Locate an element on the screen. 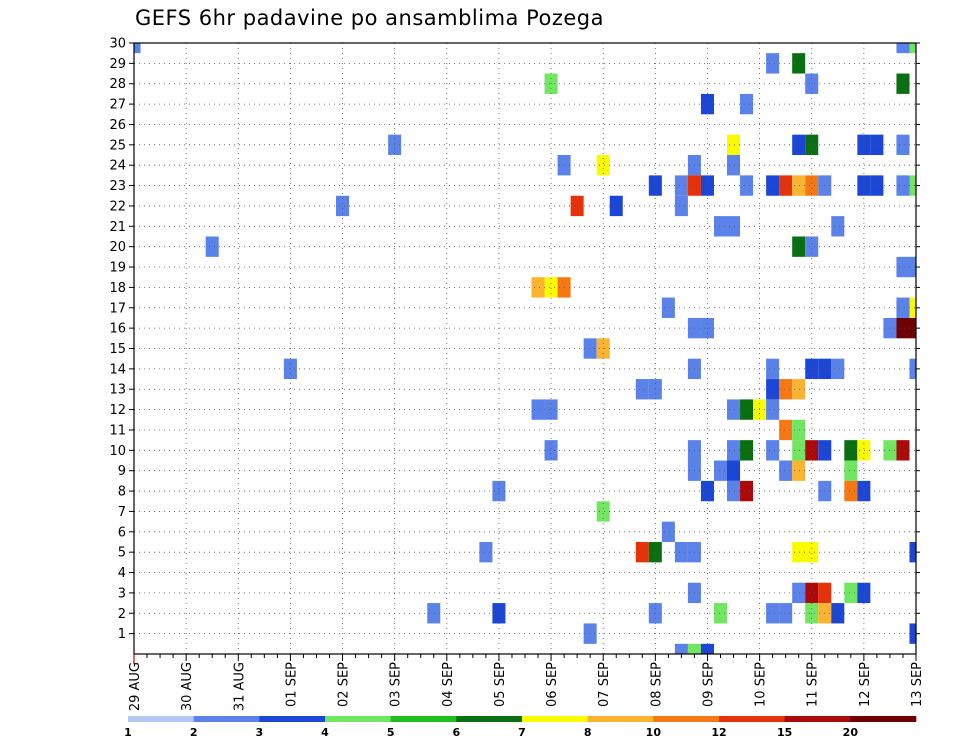 This screenshot has width=960, height=742. y-tick-label: 9 is located at coordinates (122, 471).